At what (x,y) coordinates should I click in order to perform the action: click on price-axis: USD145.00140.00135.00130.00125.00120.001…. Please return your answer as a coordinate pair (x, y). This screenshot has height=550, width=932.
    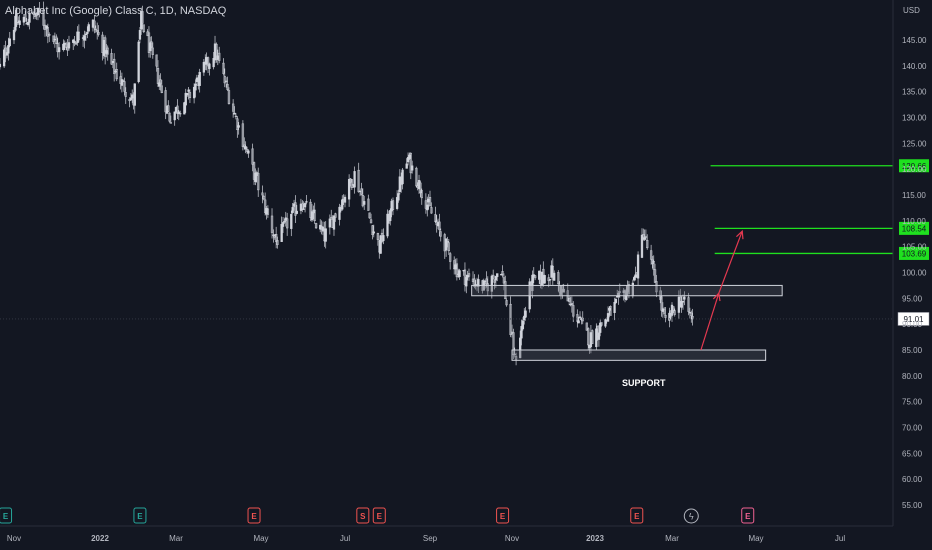
    Looking at the image, I should click on (909, 263).